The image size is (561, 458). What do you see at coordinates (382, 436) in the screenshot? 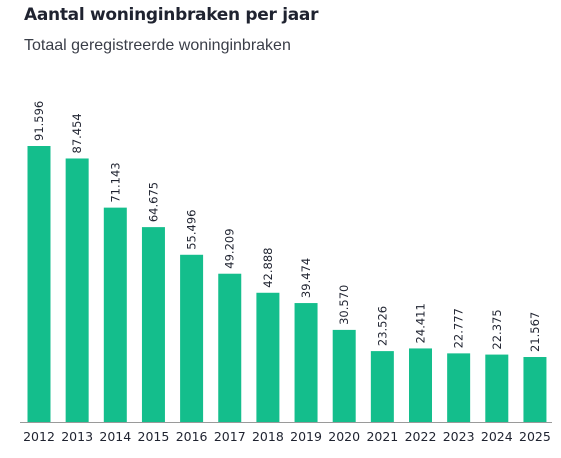
I see `x-tick-label-2021: 2021` at bounding box center [382, 436].